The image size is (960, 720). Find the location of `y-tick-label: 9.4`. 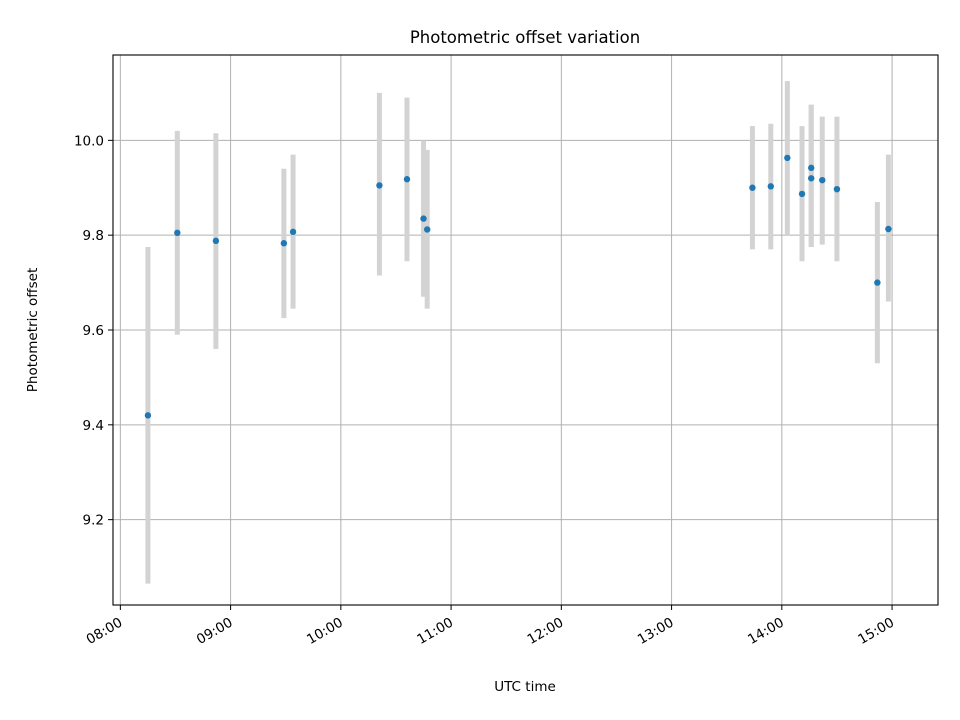

y-tick-label: 9.4 is located at coordinates (93, 426).